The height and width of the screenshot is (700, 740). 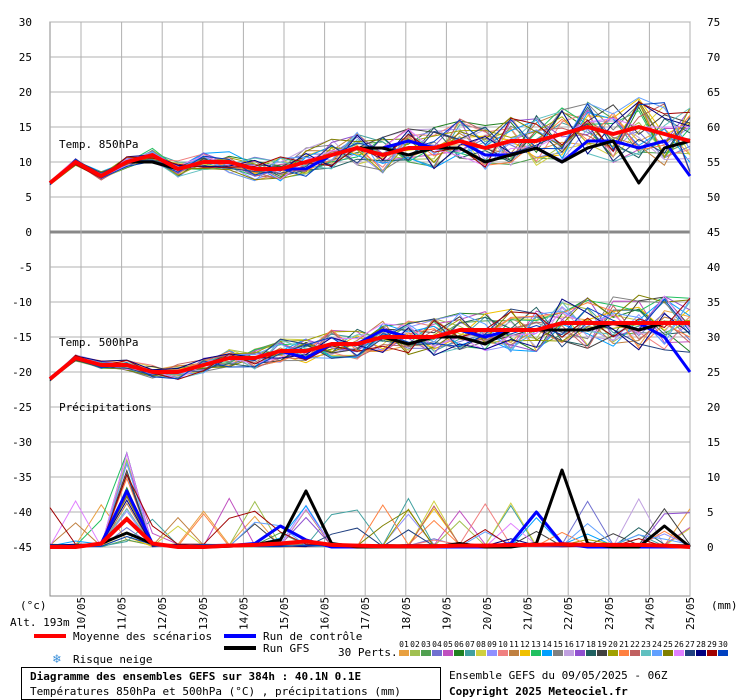 What do you see at coordinates (712, 644) in the screenshot?
I see `perturbation-code: 29` at bounding box center [712, 644].